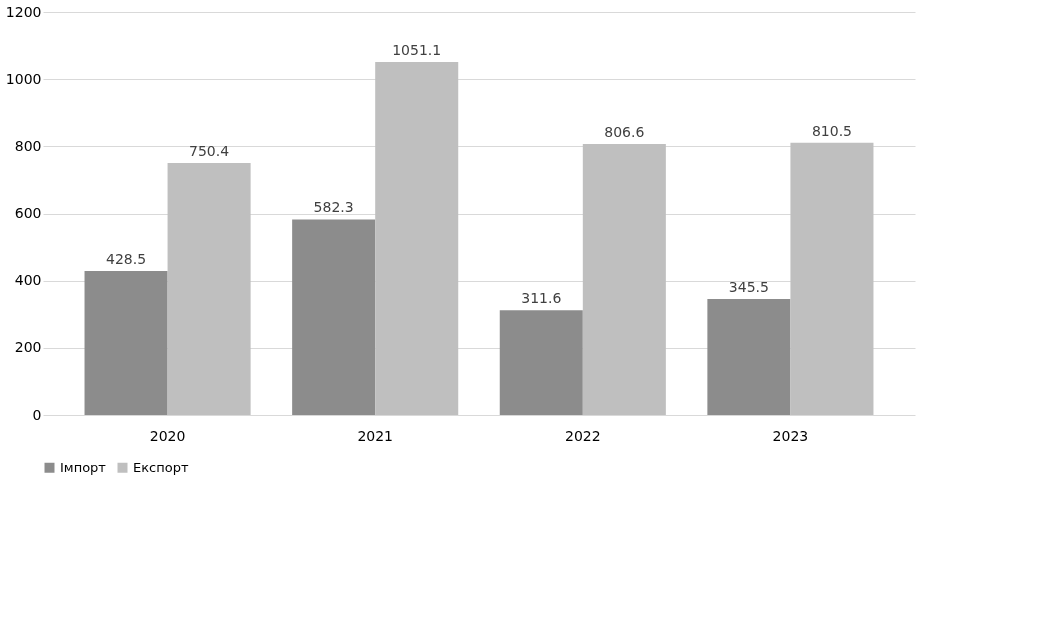 The height and width of the screenshot is (628, 1057). What do you see at coordinates (748, 286) in the screenshot?
I see `data-label: 345.5` at bounding box center [748, 286].